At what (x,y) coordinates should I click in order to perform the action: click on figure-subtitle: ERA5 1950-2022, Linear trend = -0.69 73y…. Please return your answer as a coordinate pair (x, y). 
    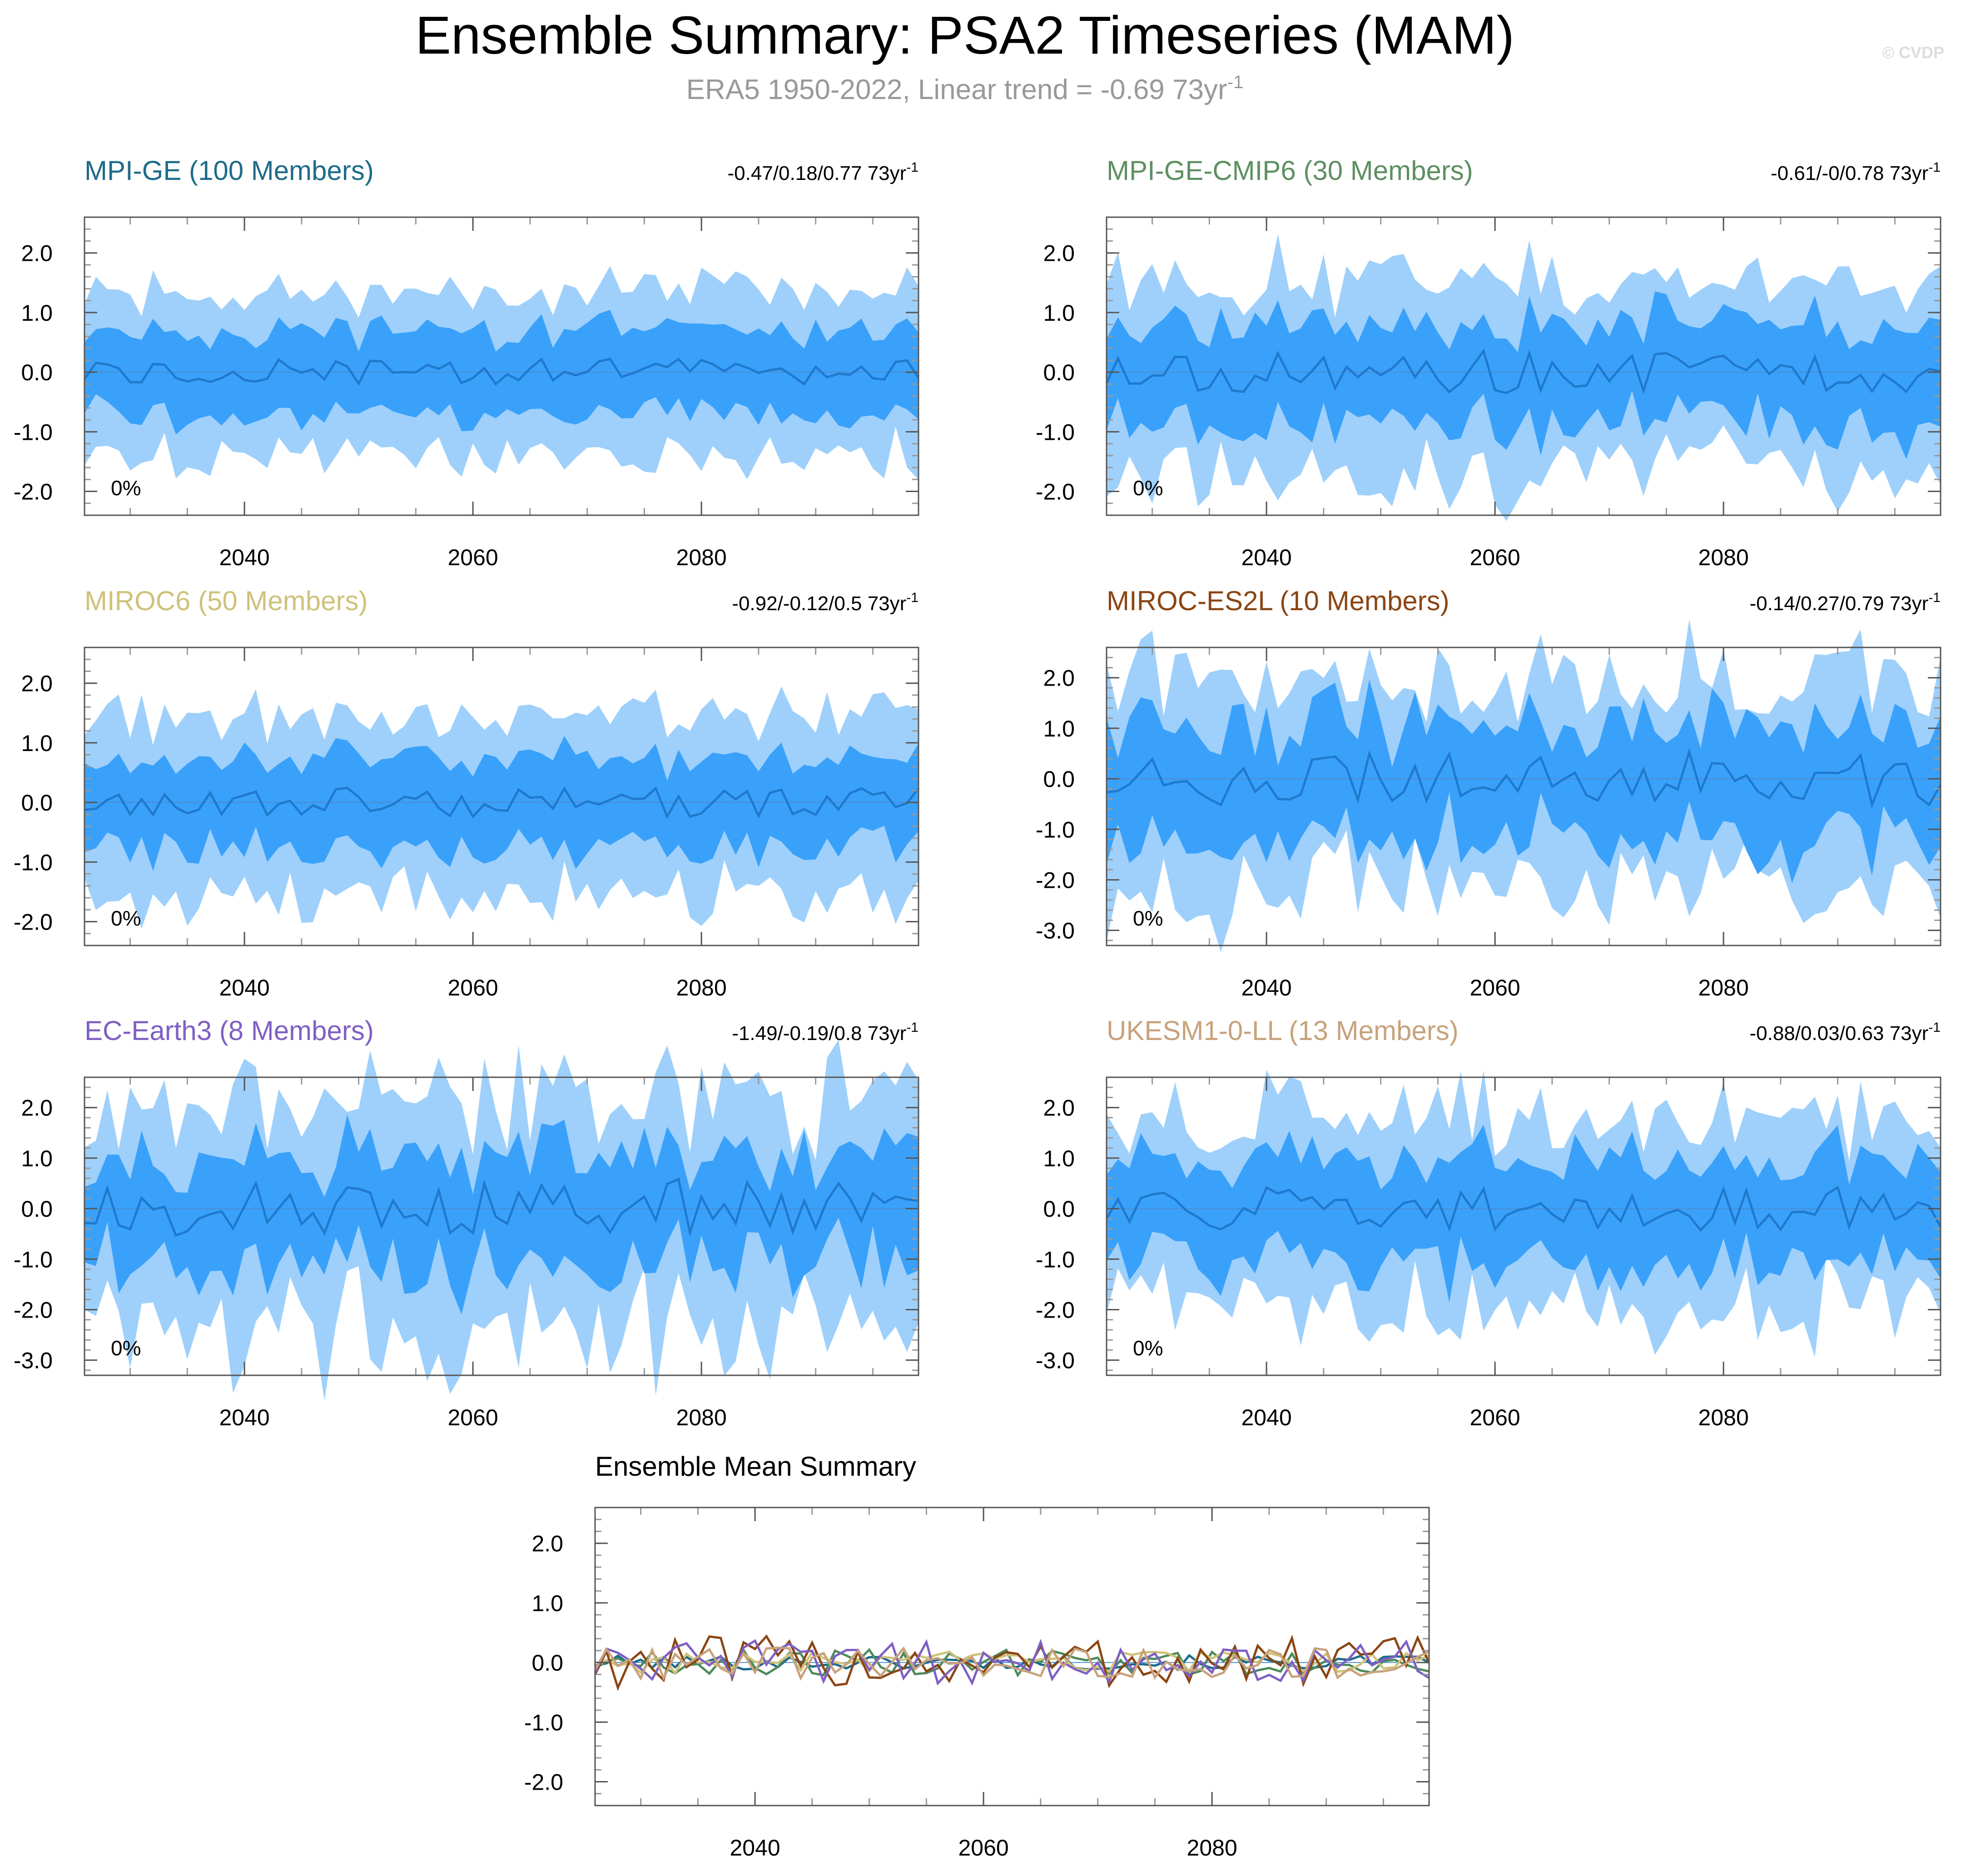
    Looking at the image, I should click on (964, 88).